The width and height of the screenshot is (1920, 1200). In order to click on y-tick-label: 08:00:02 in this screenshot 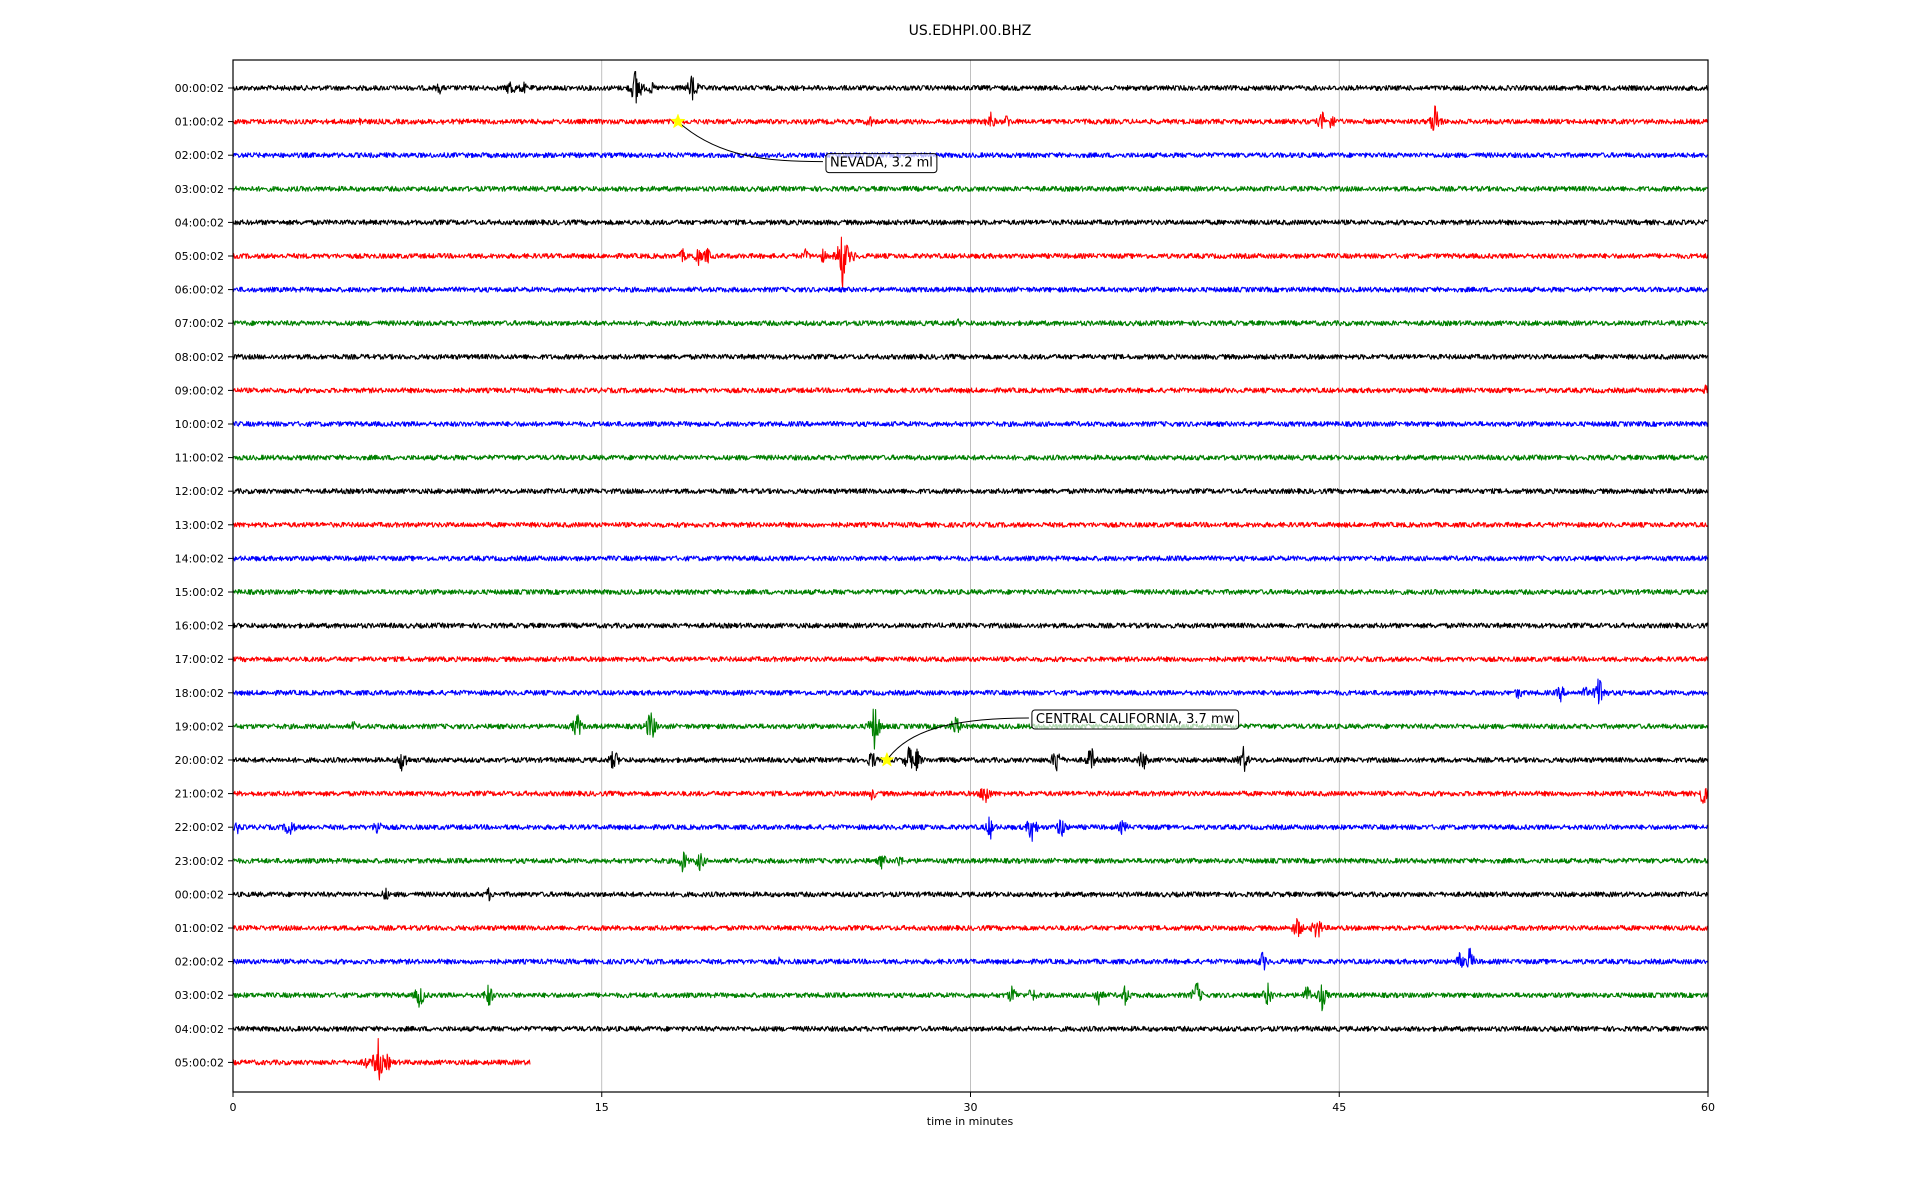, I will do `click(199, 357)`.